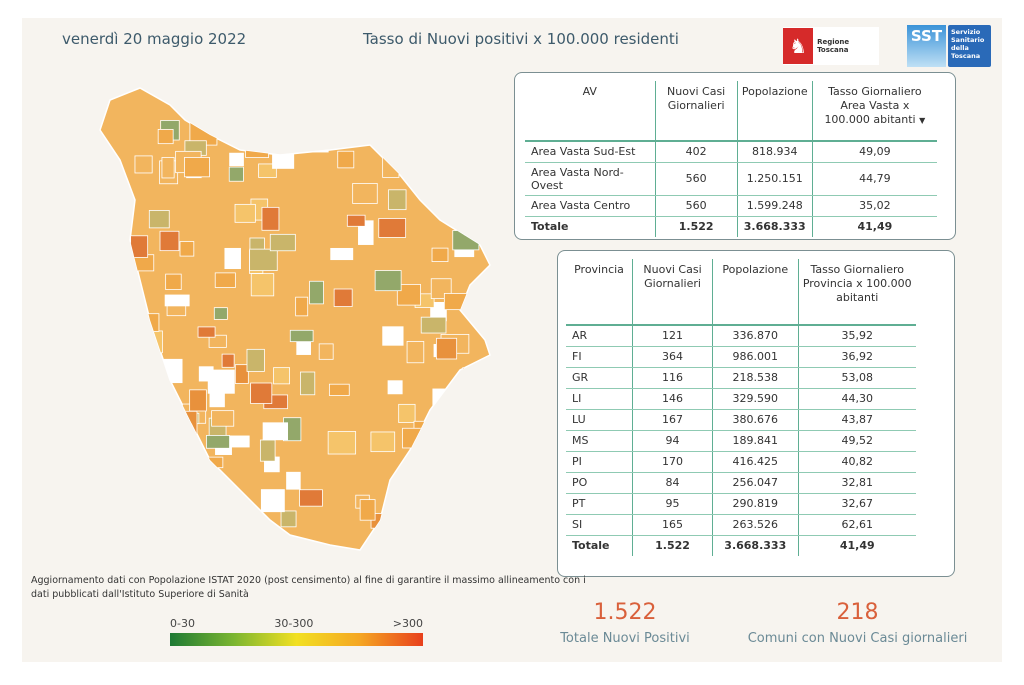 The height and width of the screenshot is (685, 1024). Describe the element at coordinates (741, 399) in the screenshot. I see `table-row: LI 146 329.590 44,30` at that location.